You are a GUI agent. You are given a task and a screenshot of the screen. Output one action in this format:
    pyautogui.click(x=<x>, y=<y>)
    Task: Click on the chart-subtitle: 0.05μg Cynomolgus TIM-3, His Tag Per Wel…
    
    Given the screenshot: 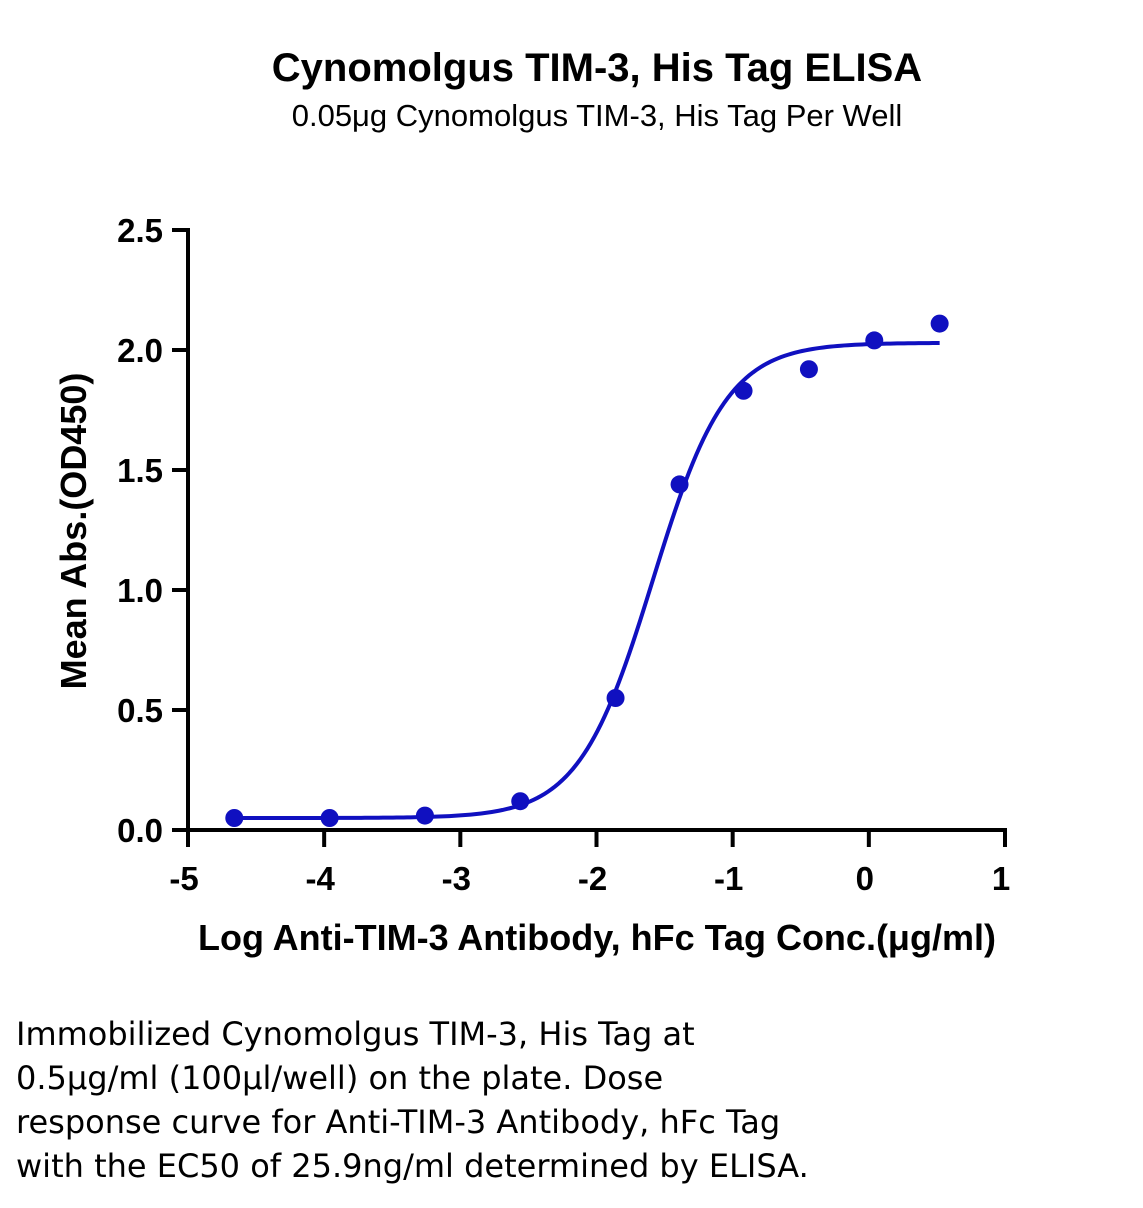 What is the action you would take?
    pyautogui.click(x=597, y=115)
    